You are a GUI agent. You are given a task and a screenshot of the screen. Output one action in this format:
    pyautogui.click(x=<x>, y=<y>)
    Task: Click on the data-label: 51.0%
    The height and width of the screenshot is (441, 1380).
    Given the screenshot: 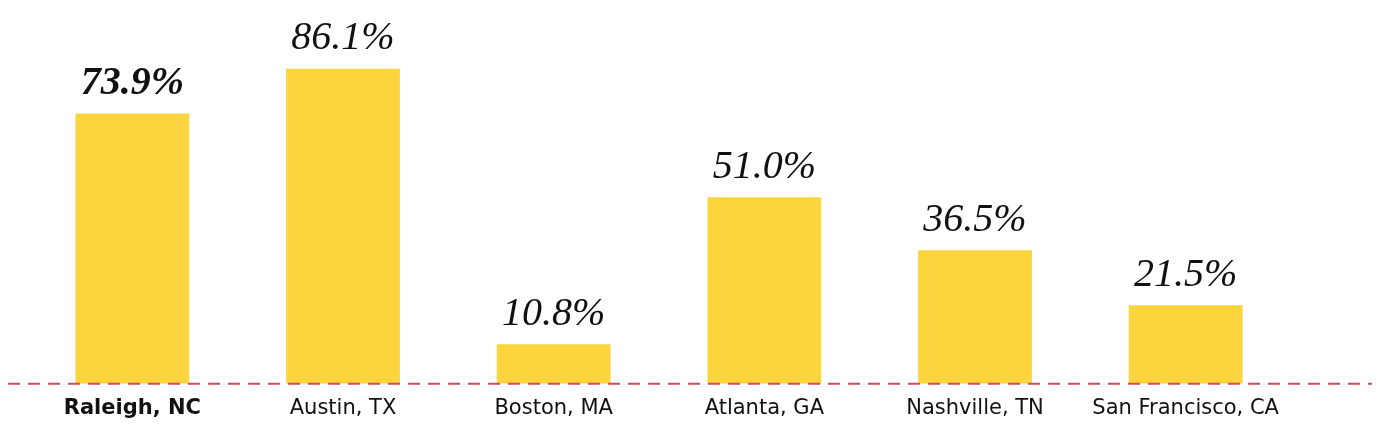 What is the action you would take?
    pyautogui.click(x=764, y=164)
    